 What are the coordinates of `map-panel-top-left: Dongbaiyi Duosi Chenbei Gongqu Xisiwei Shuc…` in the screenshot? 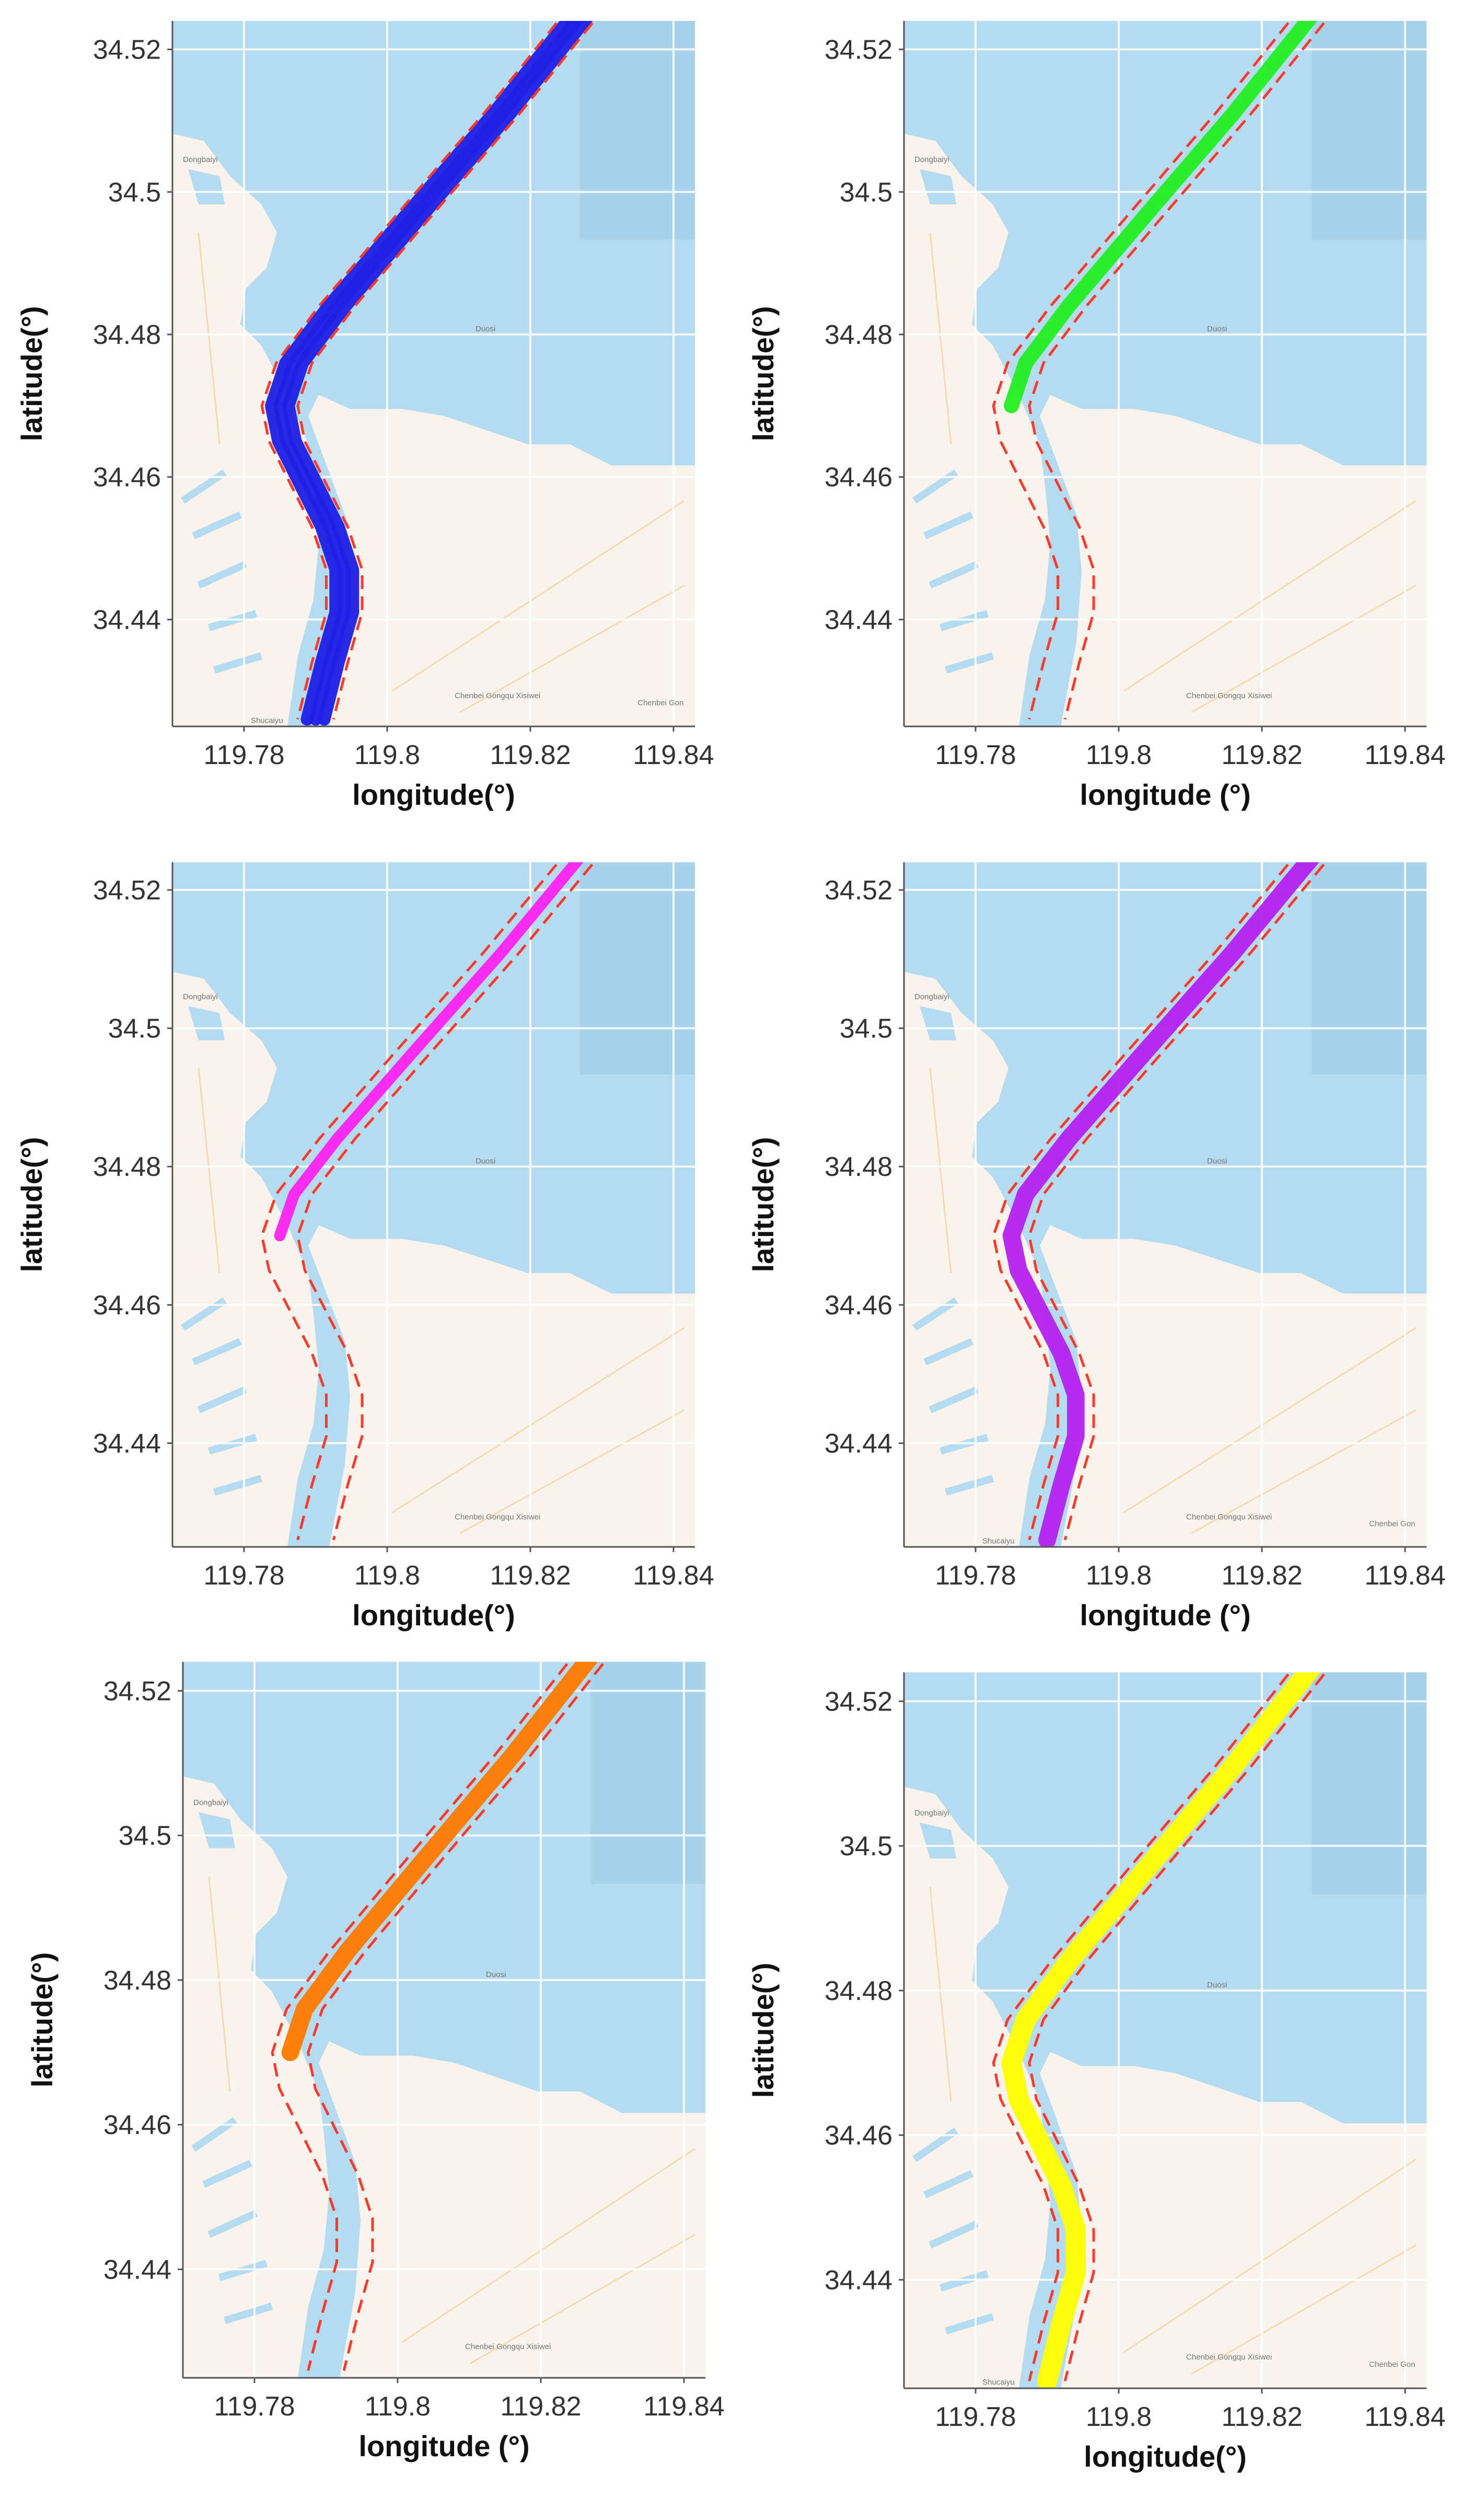 It's located at (364, 416).